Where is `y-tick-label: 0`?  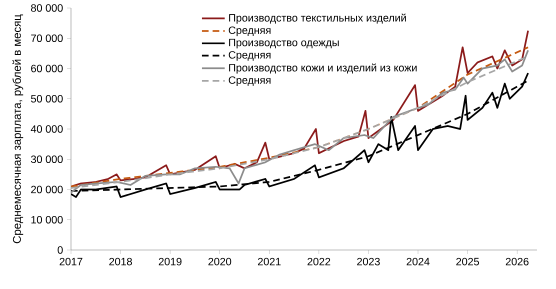 y-tick-label: 0 is located at coordinates (60, 250).